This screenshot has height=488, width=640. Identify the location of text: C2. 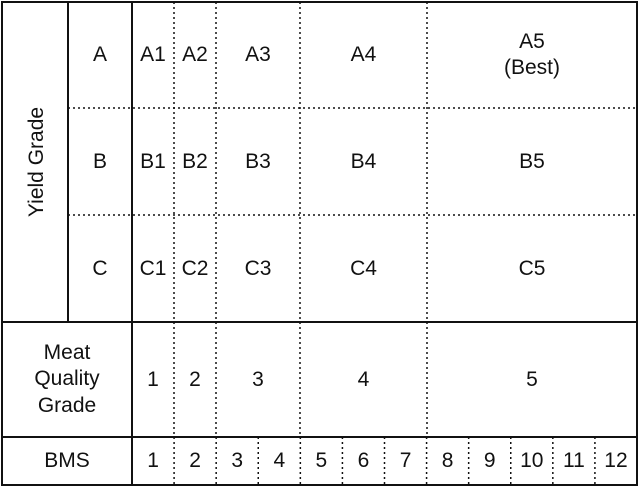
(195, 268).